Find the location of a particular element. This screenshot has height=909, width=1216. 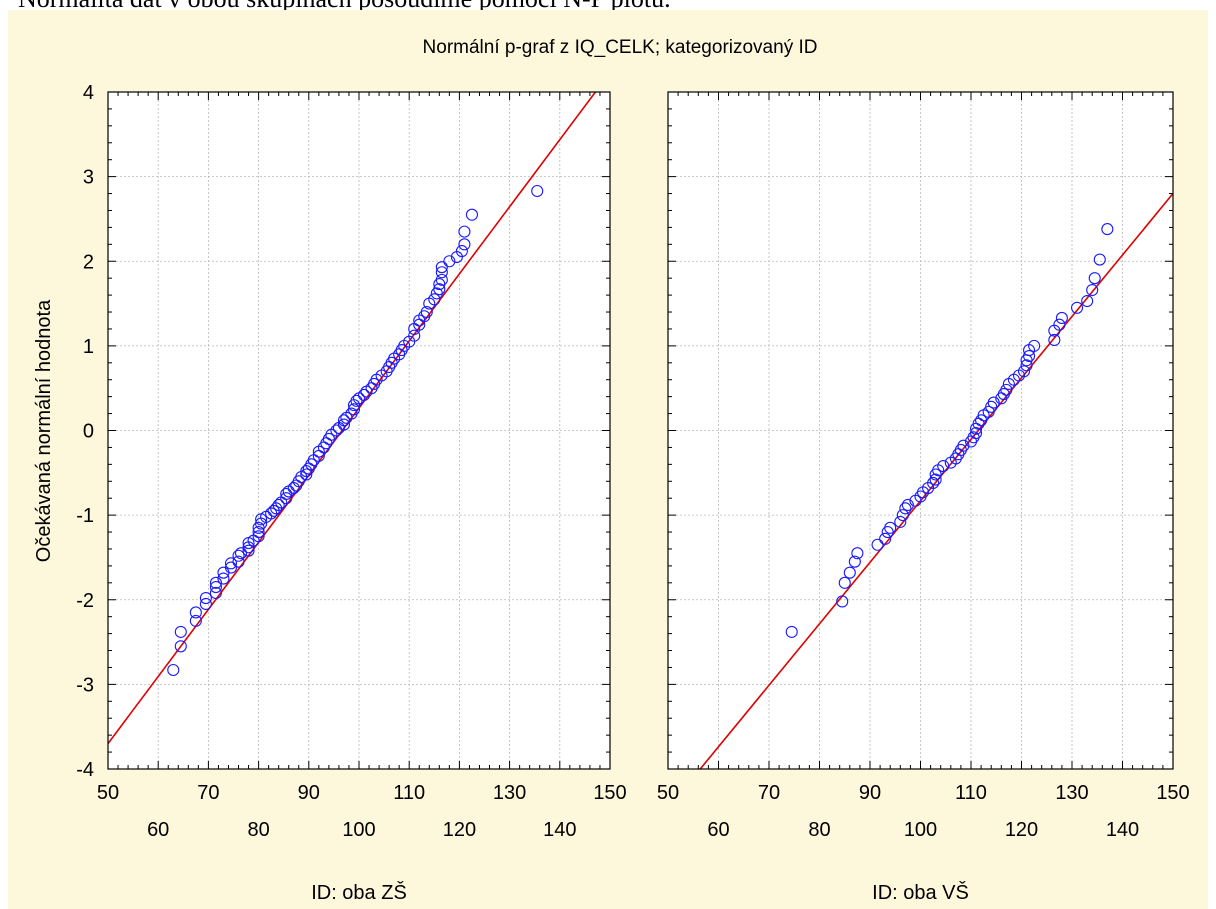

y-tick-label: -1 is located at coordinates (85, 516).